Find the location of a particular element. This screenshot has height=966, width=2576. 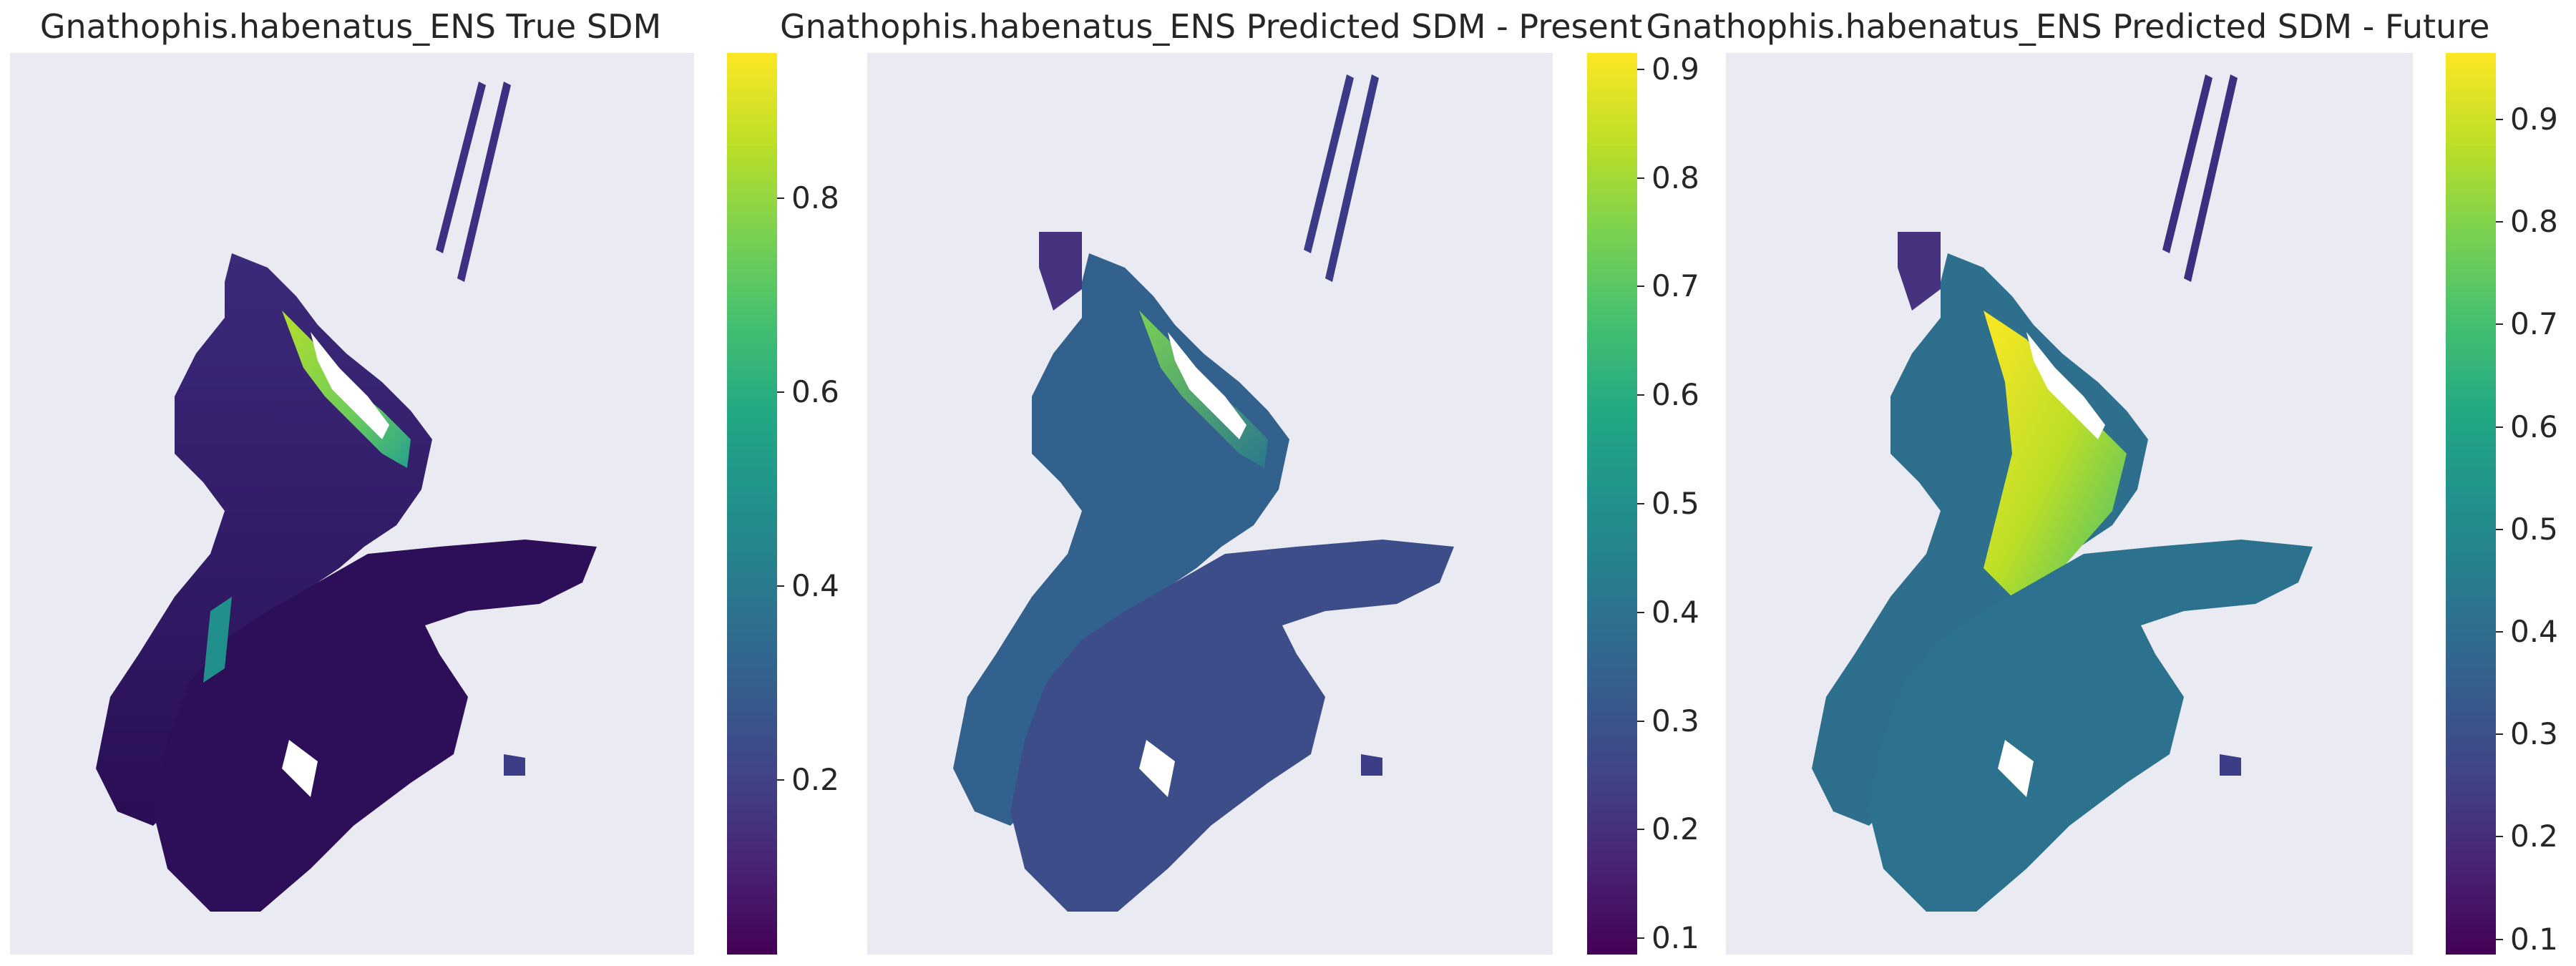

panel-1-colorbar: 0.2 0.4 0.6 0.8 is located at coordinates (783, 504).